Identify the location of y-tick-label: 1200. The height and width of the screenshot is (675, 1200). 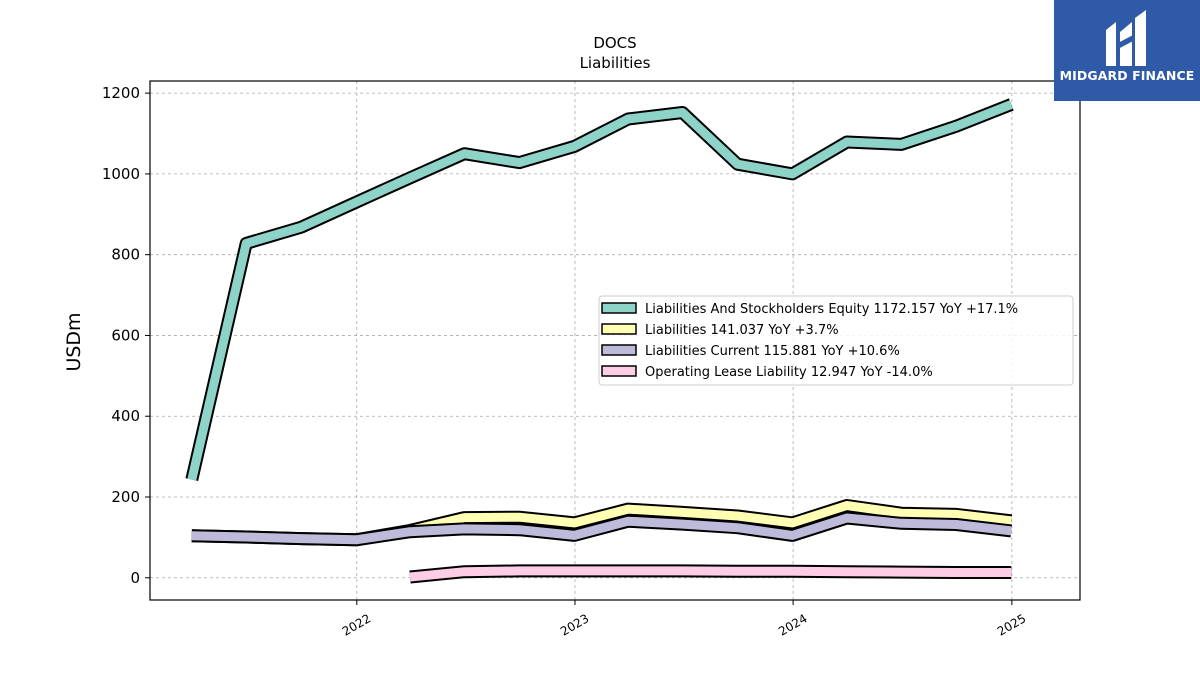
(121, 93).